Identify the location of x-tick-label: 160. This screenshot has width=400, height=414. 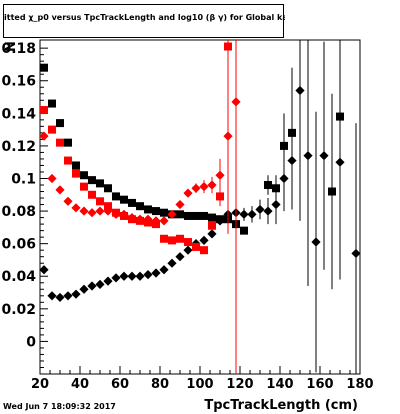
(319, 384).